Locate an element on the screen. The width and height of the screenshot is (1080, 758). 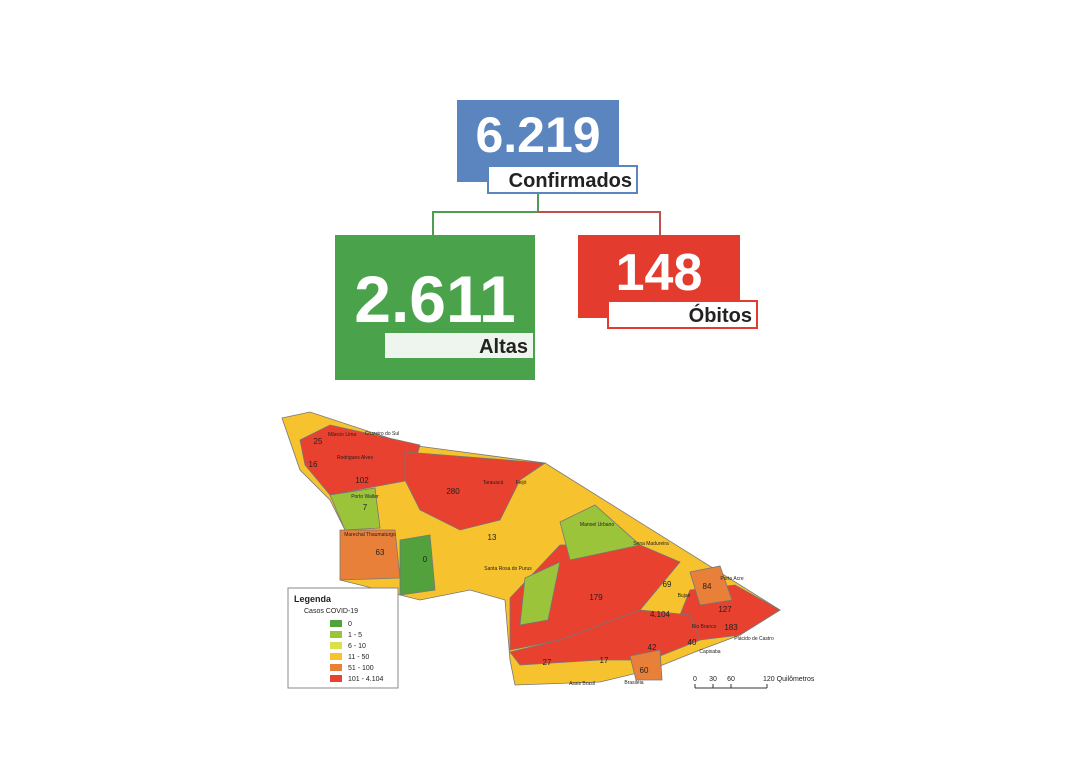
place: Bujari is located at coordinates (684, 596).